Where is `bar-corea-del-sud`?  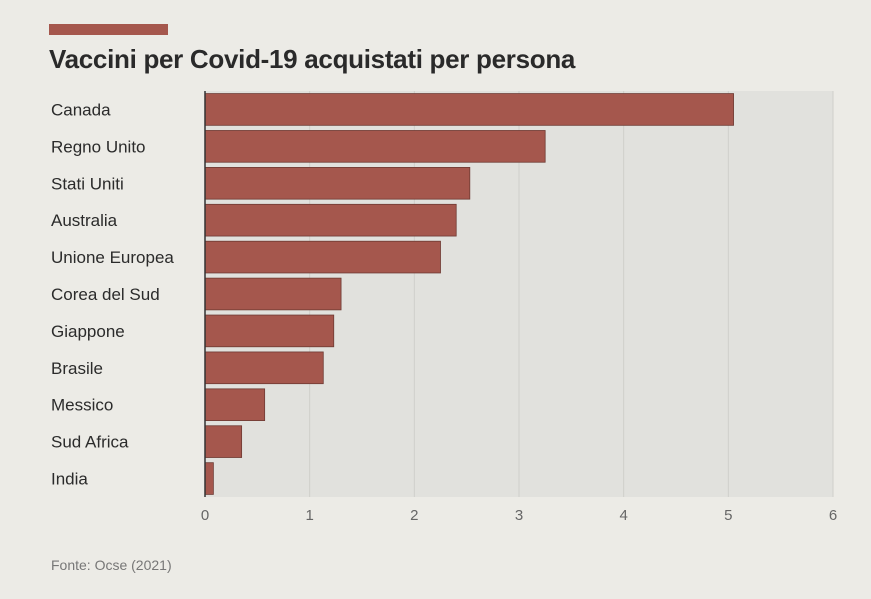
bar-corea-del-sud is located at coordinates (273, 294).